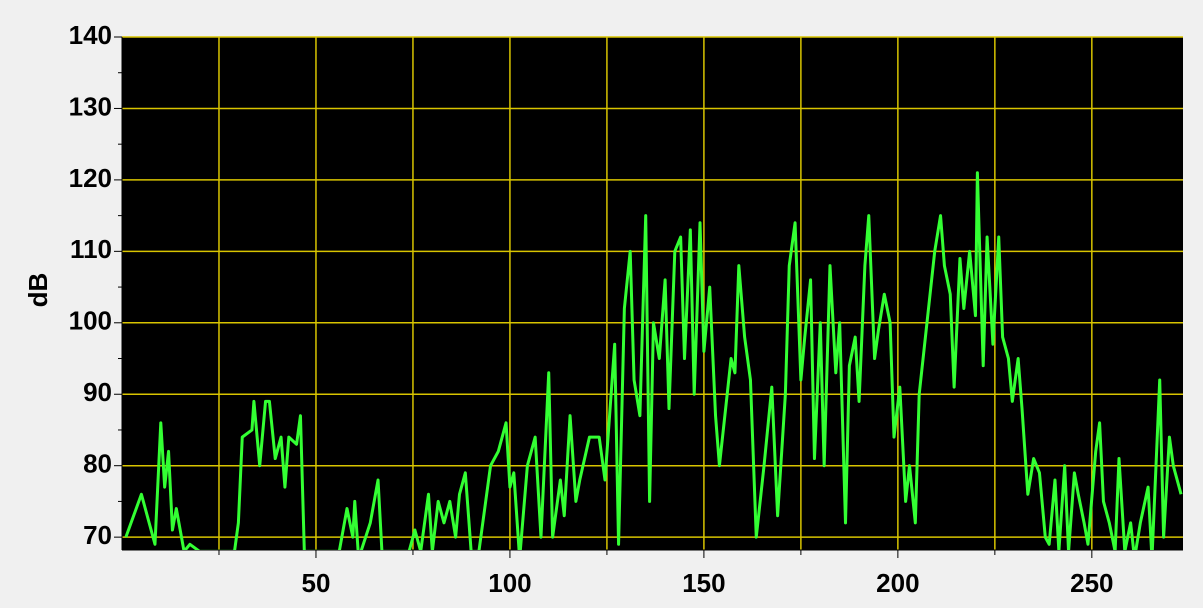 The image size is (1203, 608). What do you see at coordinates (509, 583) in the screenshot?
I see `x-tick-label: 100` at bounding box center [509, 583].